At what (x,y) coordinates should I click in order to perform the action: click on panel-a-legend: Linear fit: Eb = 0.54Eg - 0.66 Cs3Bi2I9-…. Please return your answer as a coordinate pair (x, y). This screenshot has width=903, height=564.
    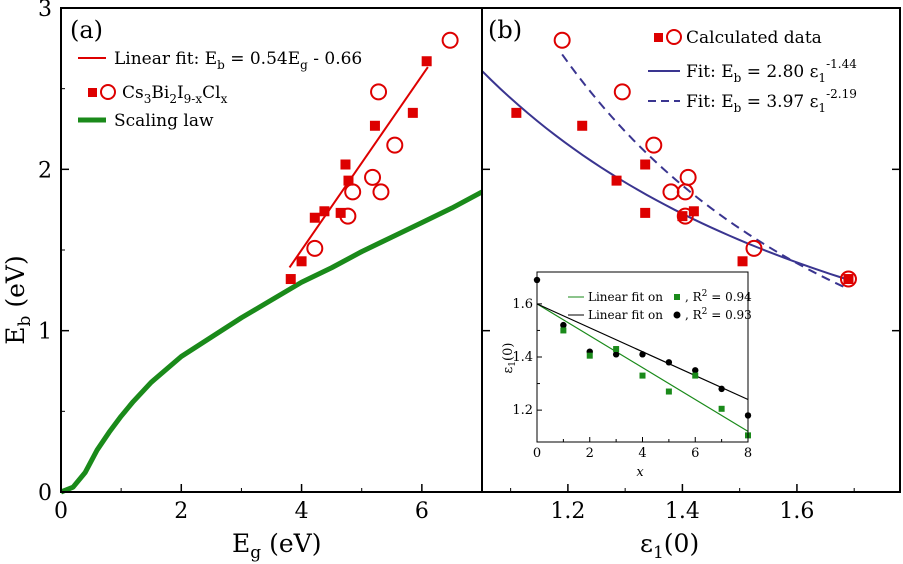
    Looking at the image, I should click on (220, 90).